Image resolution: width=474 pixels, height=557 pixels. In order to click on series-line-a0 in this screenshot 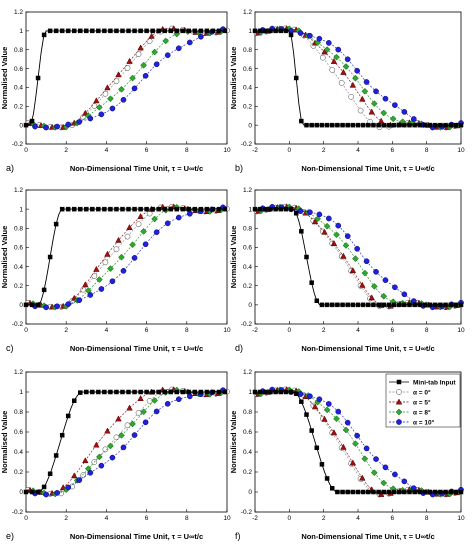, I will do `click(126, 78)`.